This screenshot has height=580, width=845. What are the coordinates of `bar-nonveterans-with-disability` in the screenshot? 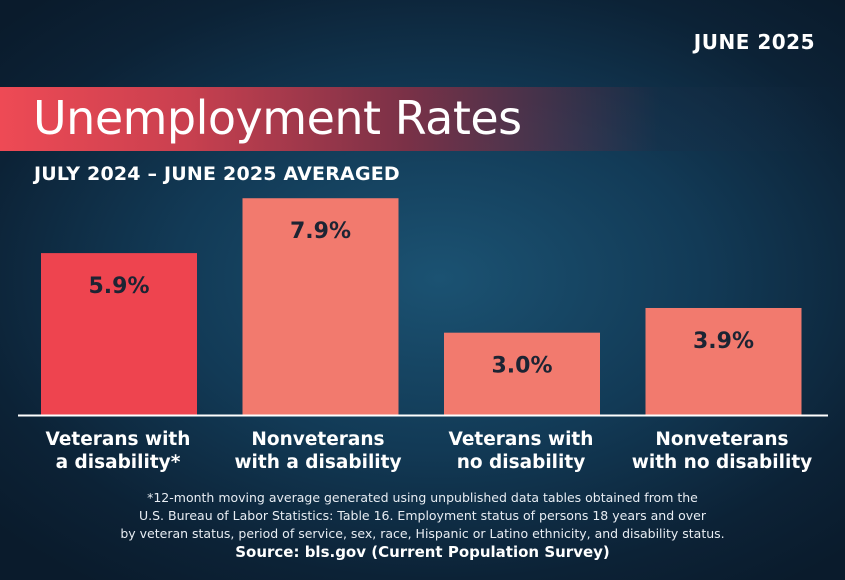 It's located at (320, 306).